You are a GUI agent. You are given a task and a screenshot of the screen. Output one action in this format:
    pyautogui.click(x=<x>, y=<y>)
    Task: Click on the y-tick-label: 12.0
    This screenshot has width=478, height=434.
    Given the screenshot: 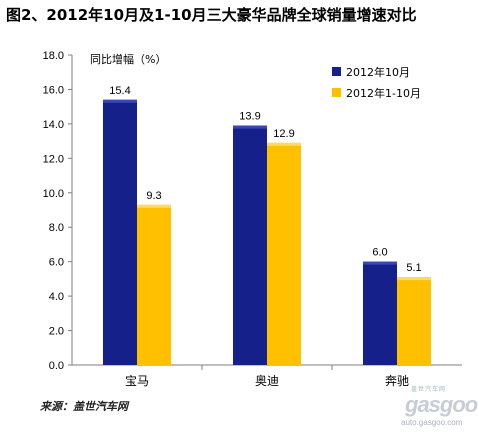 What is the action you would take?
    pyautogui.click(x=53, y=159)
    